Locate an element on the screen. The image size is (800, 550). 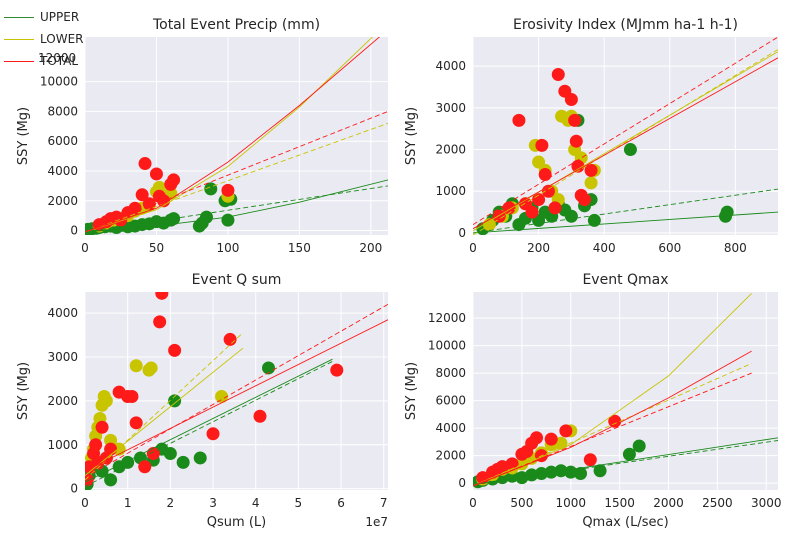
chart-title: Event Q sum is located at coordinates (237, 280).